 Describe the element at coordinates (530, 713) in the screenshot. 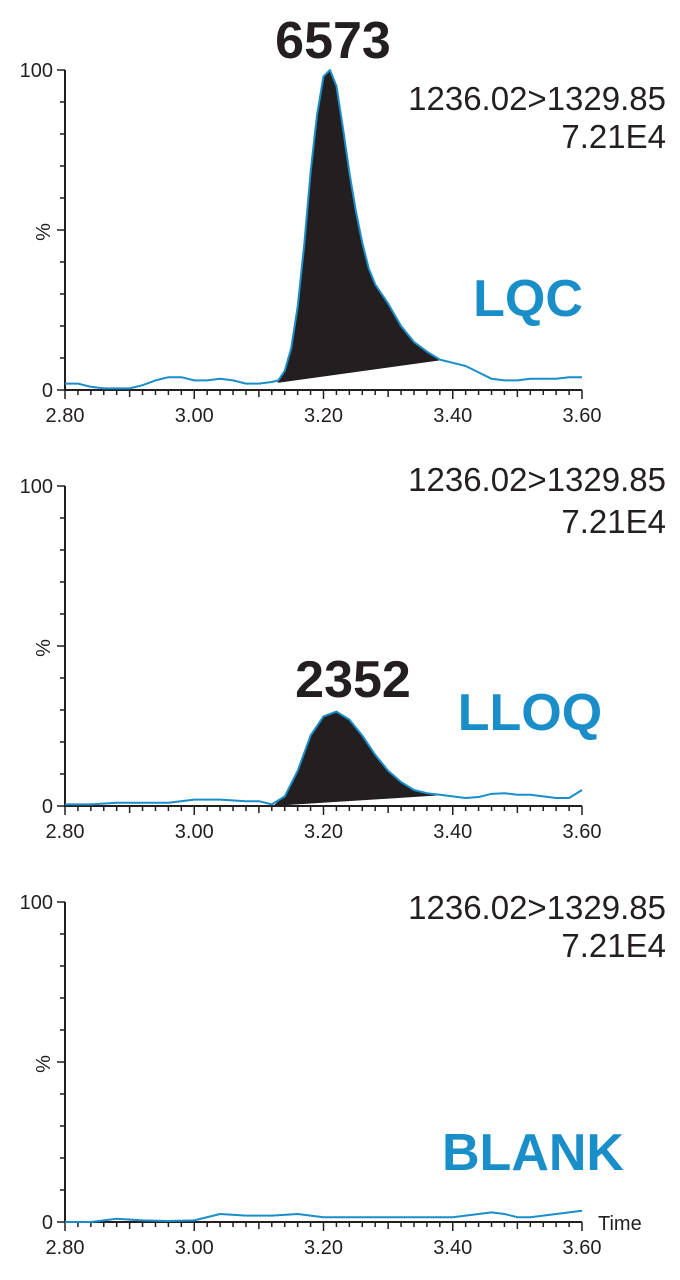

I see `sample-label: LLOQ` at that location.